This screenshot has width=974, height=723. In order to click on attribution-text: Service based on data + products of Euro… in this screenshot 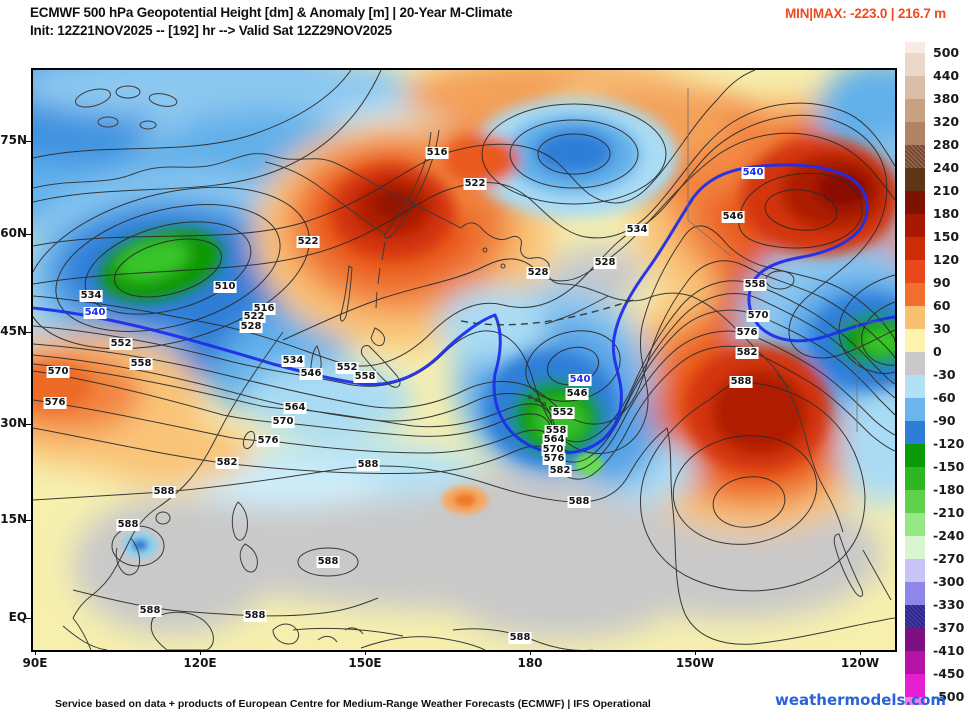, I will do `click(353, 704)`.